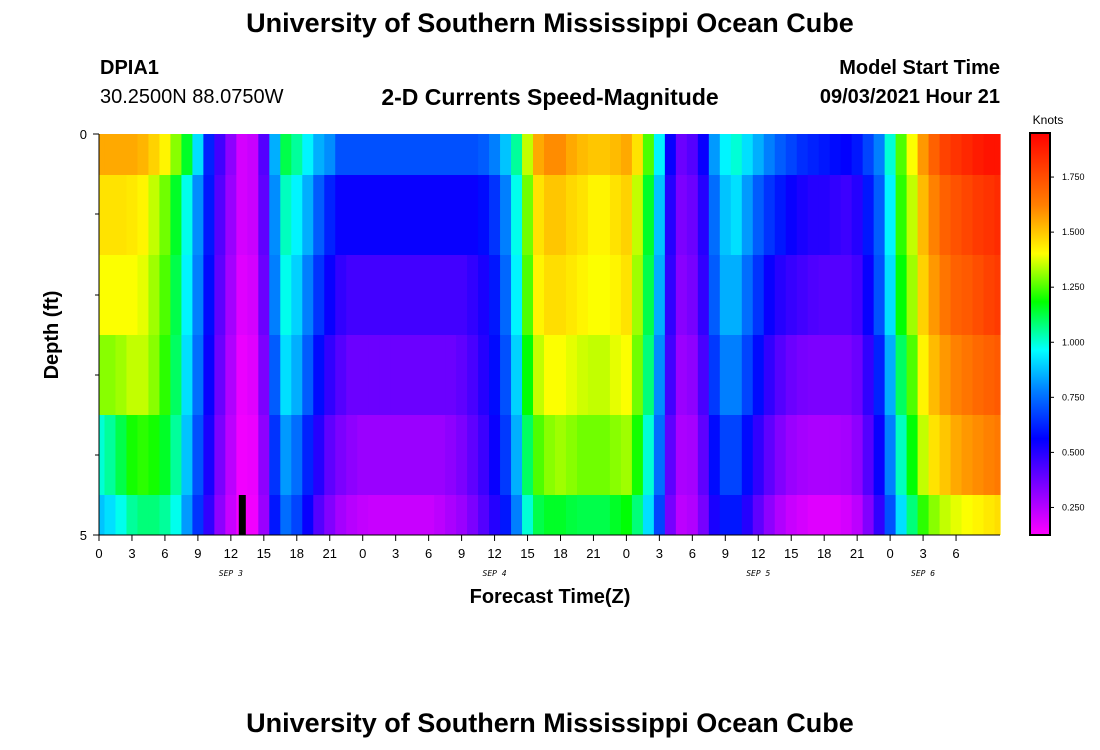 This screenshot has height=750, width=1100. I want to click on x-tick-label: 21, so click(857, 553).